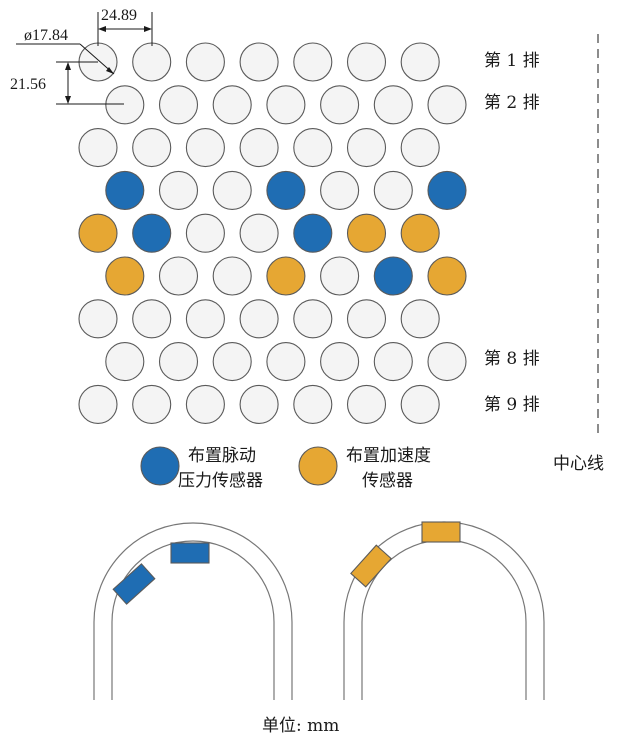 The height and width of the screenshot is (738, 625). Describe the element at coordinates (340, 105) in the screenshot. I see `tube-r2-c5` at that location.